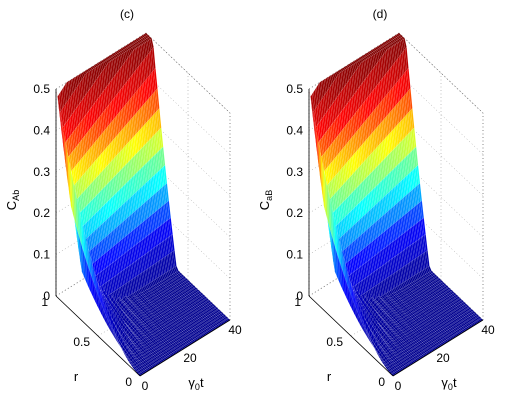 The image size is (506, 403). What do you see at coordinates (235, 330) in the screenshot?
I see `x-tick-label: 40` at bounding box center [235, 330].